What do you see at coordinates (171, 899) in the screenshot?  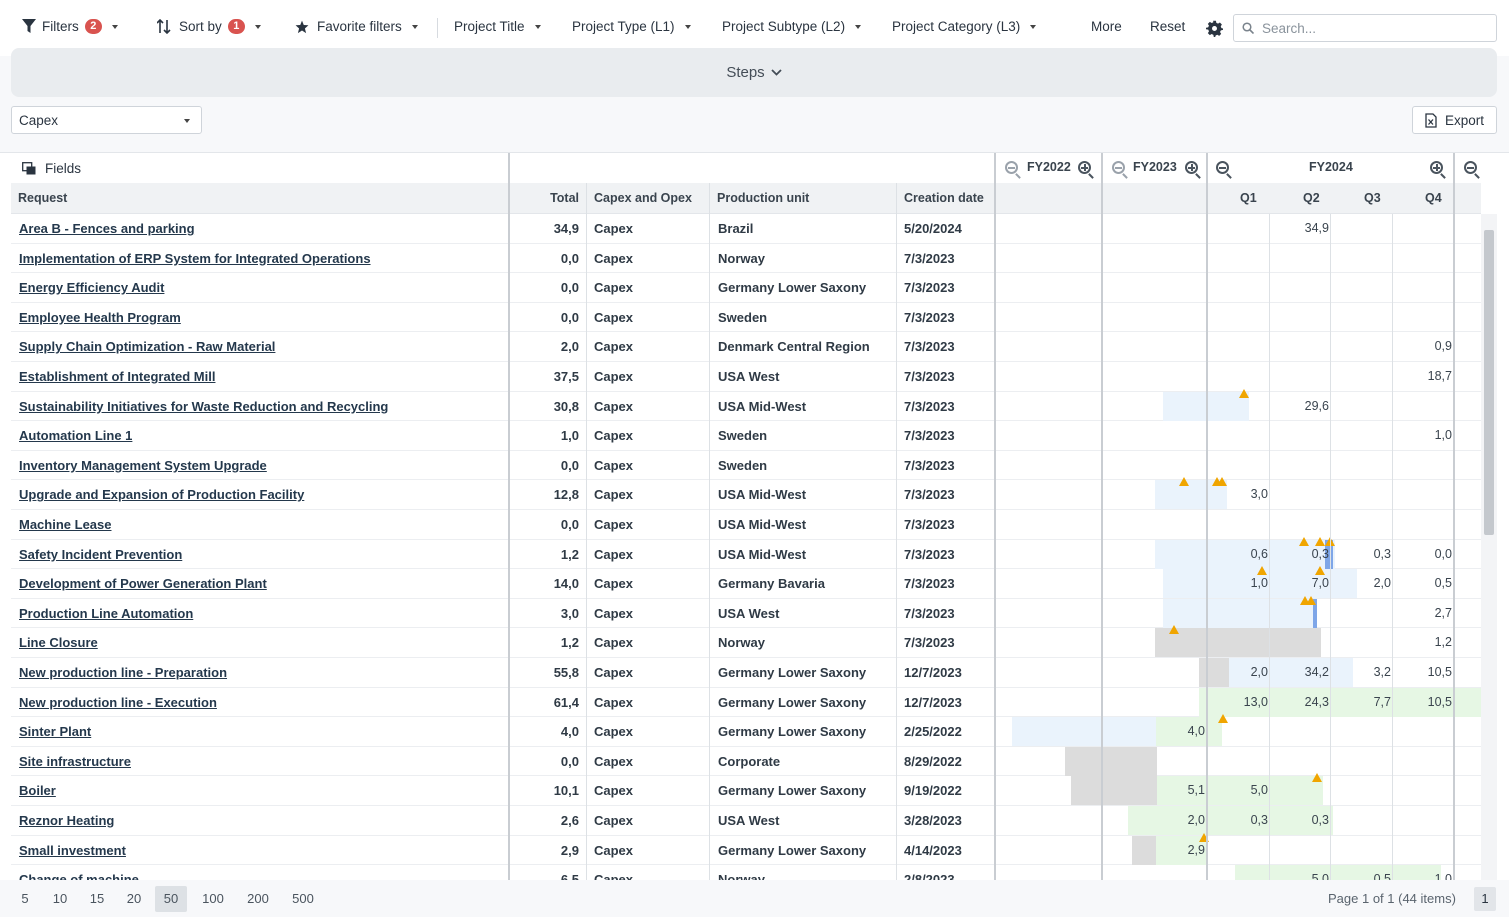 I see `page-size-option: 50` at bounding box center [171, 899].